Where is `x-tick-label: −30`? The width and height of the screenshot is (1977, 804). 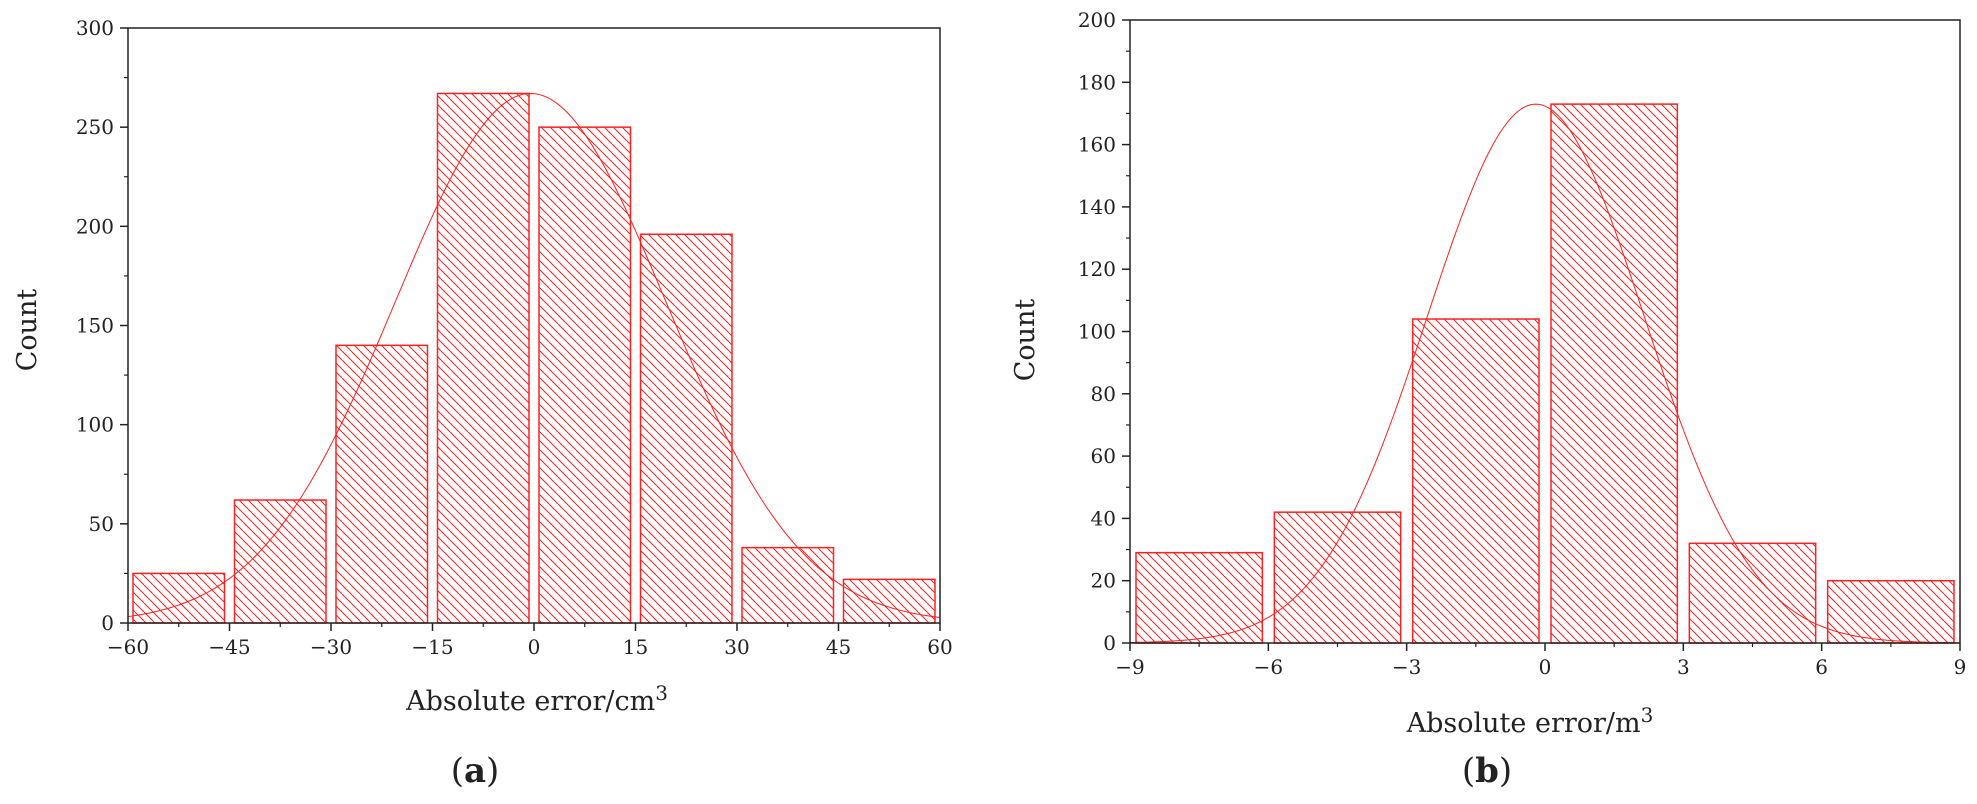
x-tick-label: −30 is located at coordinates (331, 647).